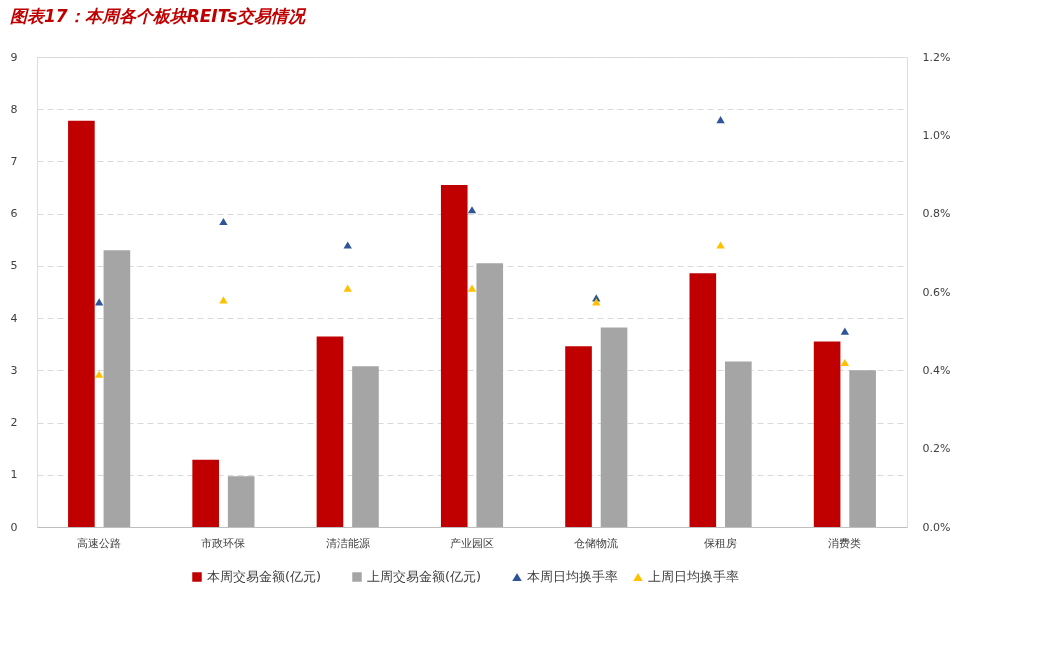  I want to click on y-tick-label: 6, so click(14, 214).